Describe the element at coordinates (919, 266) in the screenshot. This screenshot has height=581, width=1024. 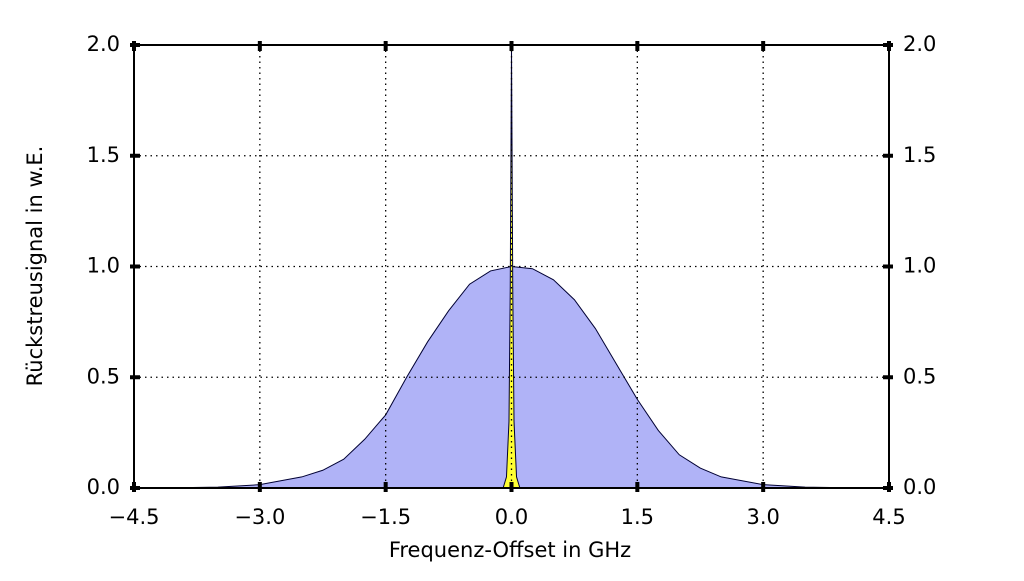
I see `y2-tick-label: 1.0` at that location.